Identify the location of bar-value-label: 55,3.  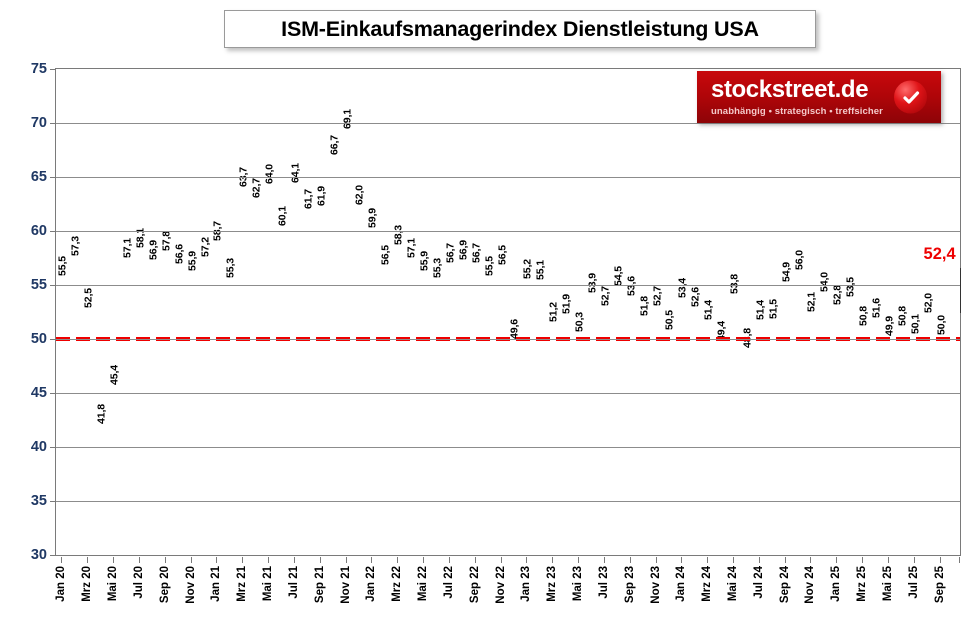
(437, 267).